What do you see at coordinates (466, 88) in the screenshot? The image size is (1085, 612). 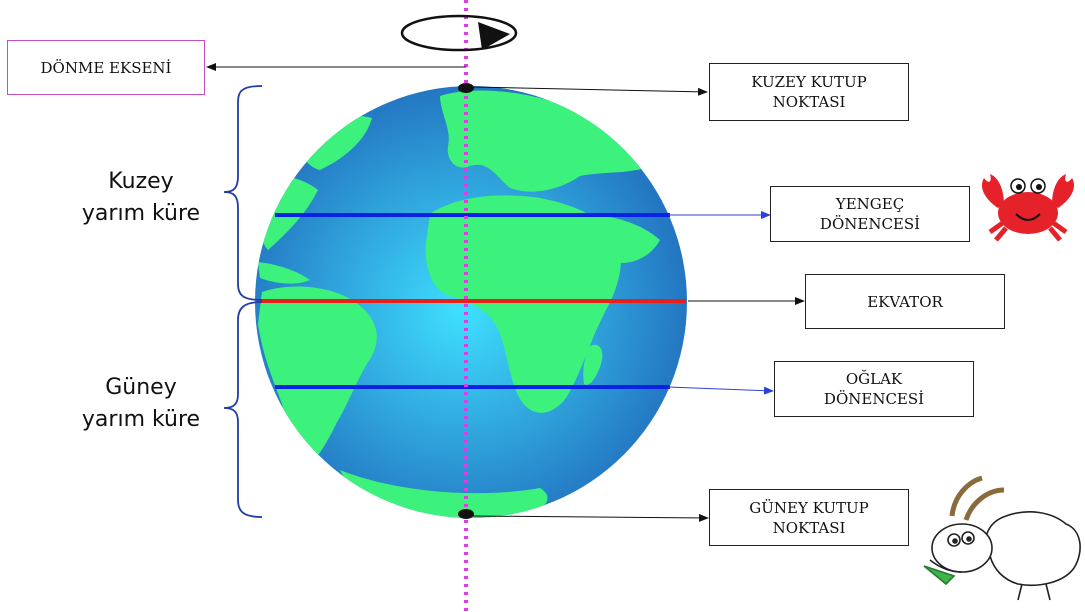 I see `north-pole-dot` at bounding box center [466, 88].